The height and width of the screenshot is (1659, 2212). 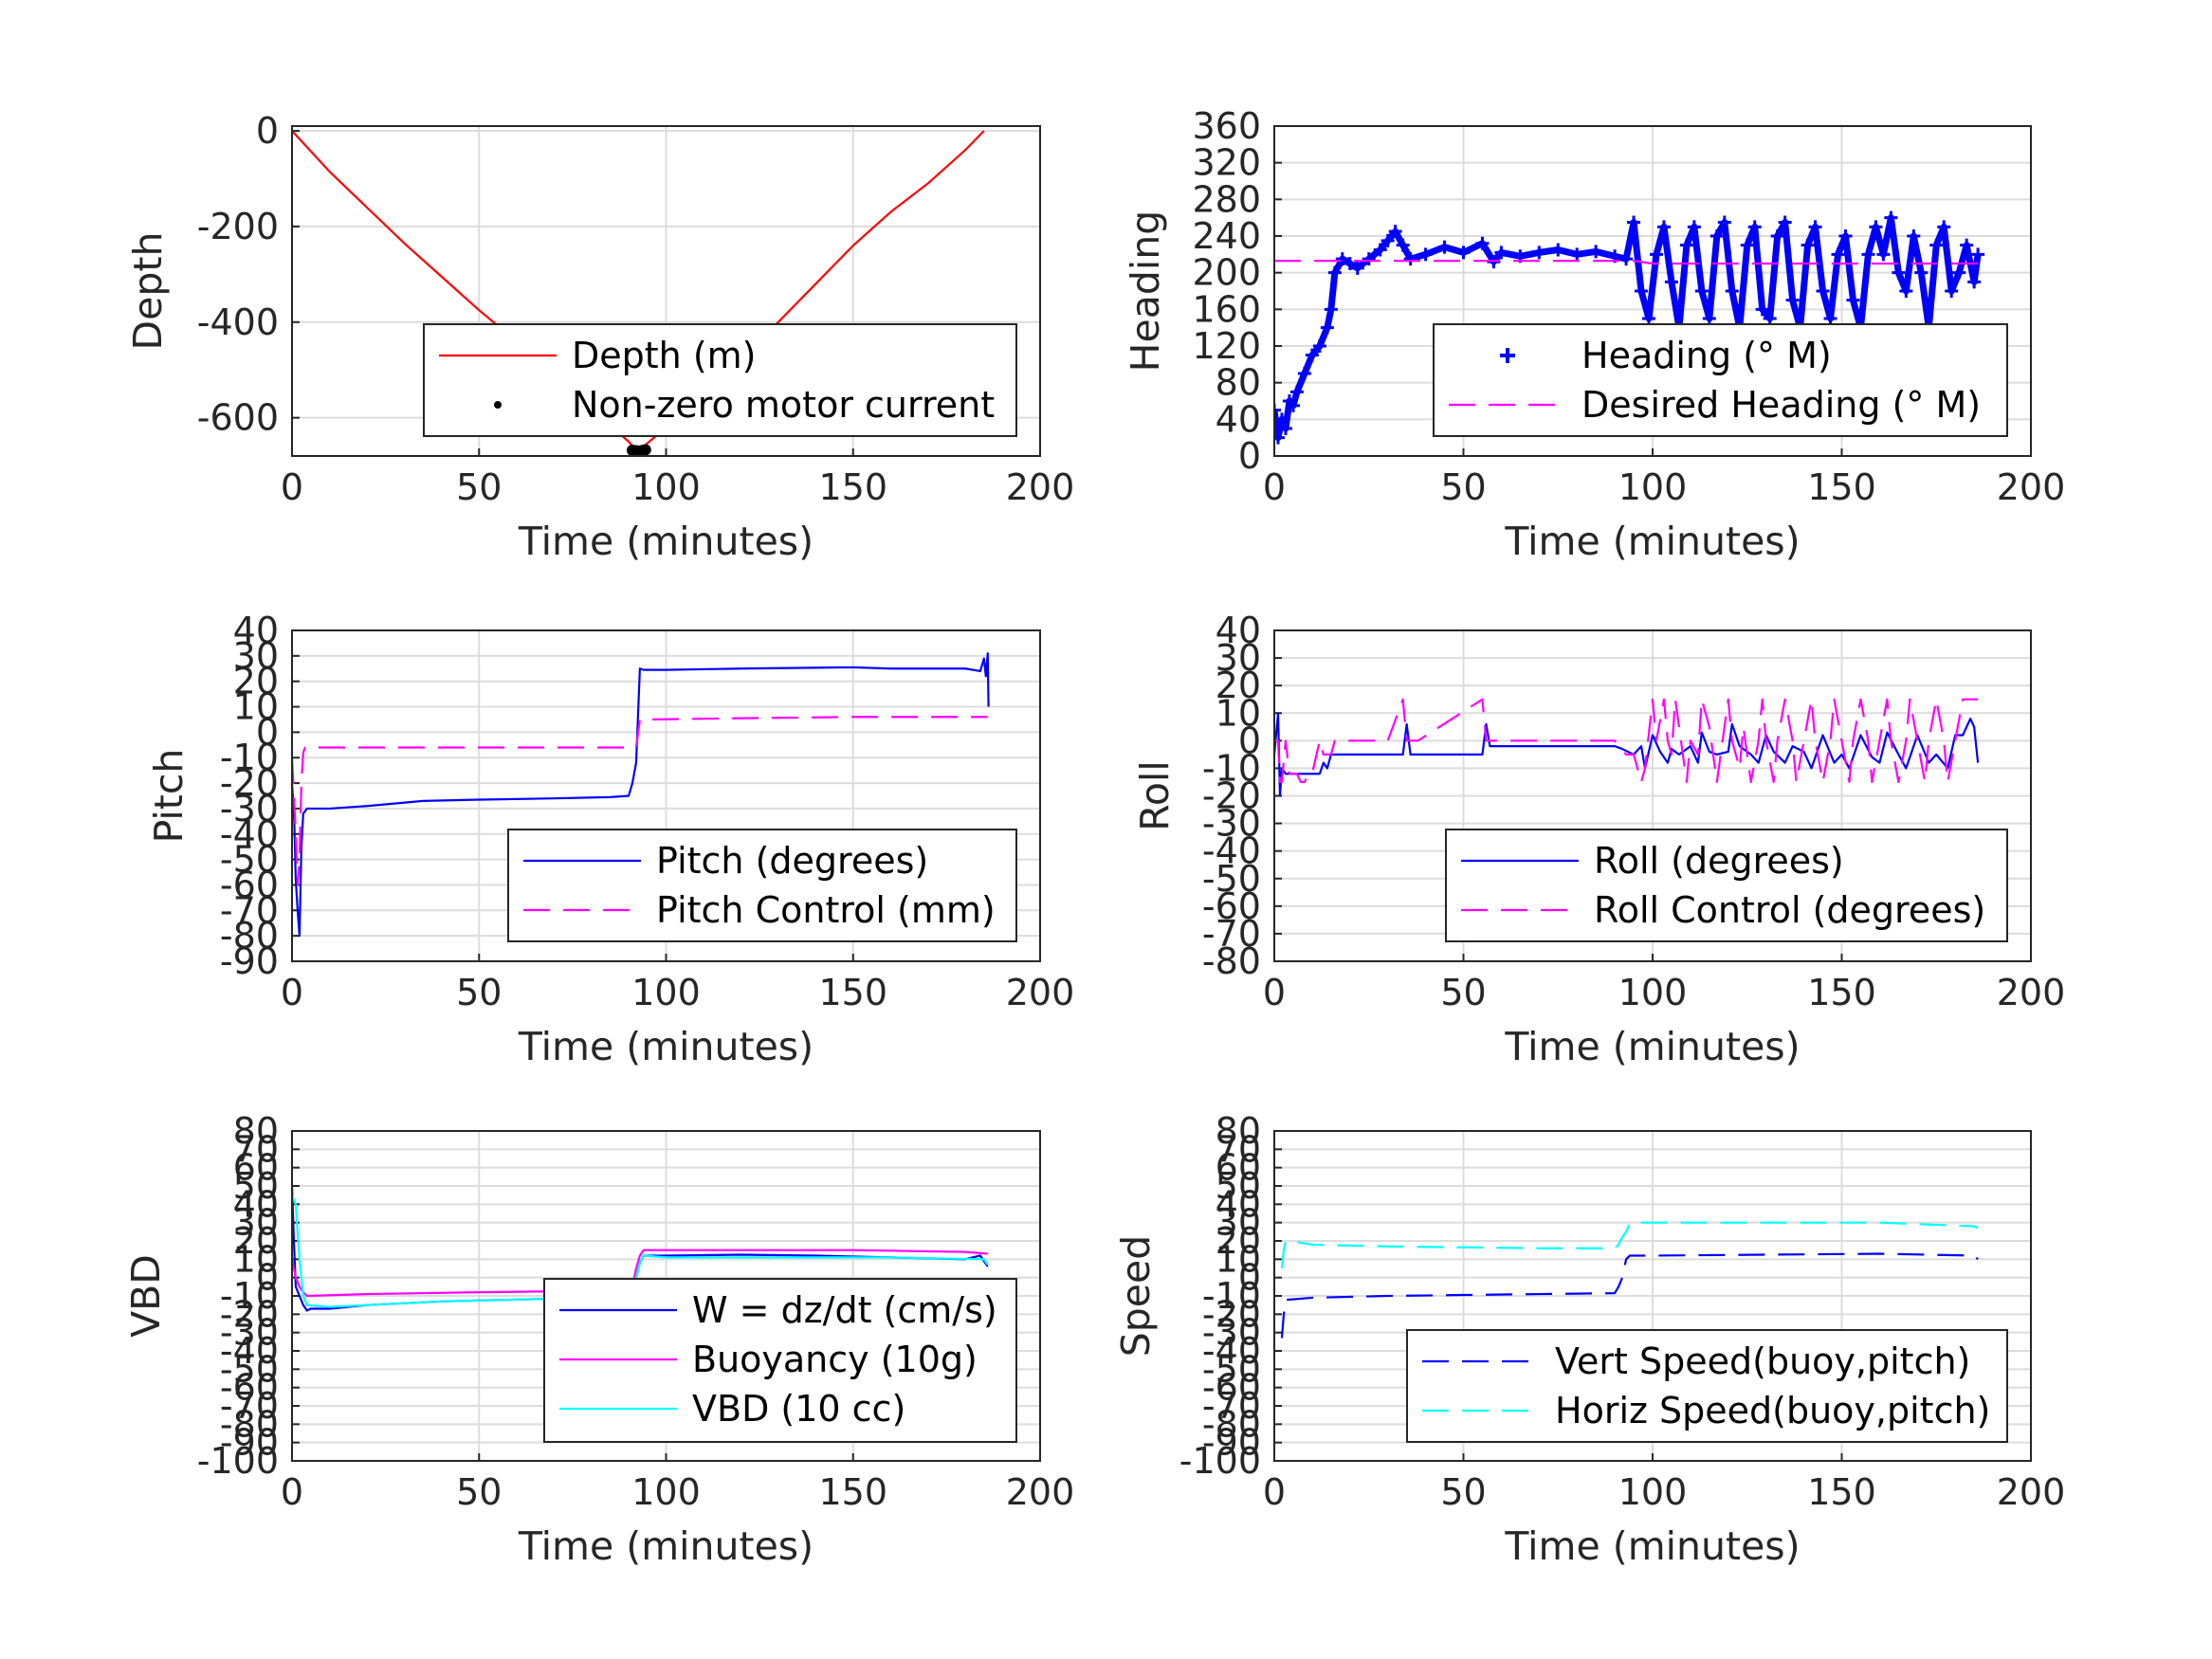 I want to click on y-tick-label: 280, so click(x=1226, y=199).